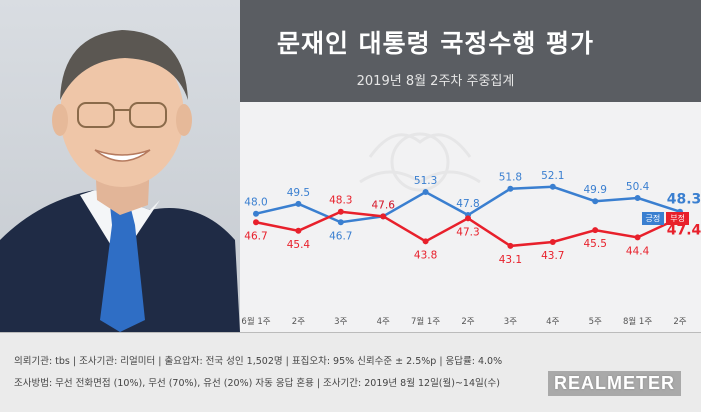 The image size is (701, 412). Describe the element at coordinates (467, 204) in the screenshot. I see `data-label-approve-5: 47.8` at that location.